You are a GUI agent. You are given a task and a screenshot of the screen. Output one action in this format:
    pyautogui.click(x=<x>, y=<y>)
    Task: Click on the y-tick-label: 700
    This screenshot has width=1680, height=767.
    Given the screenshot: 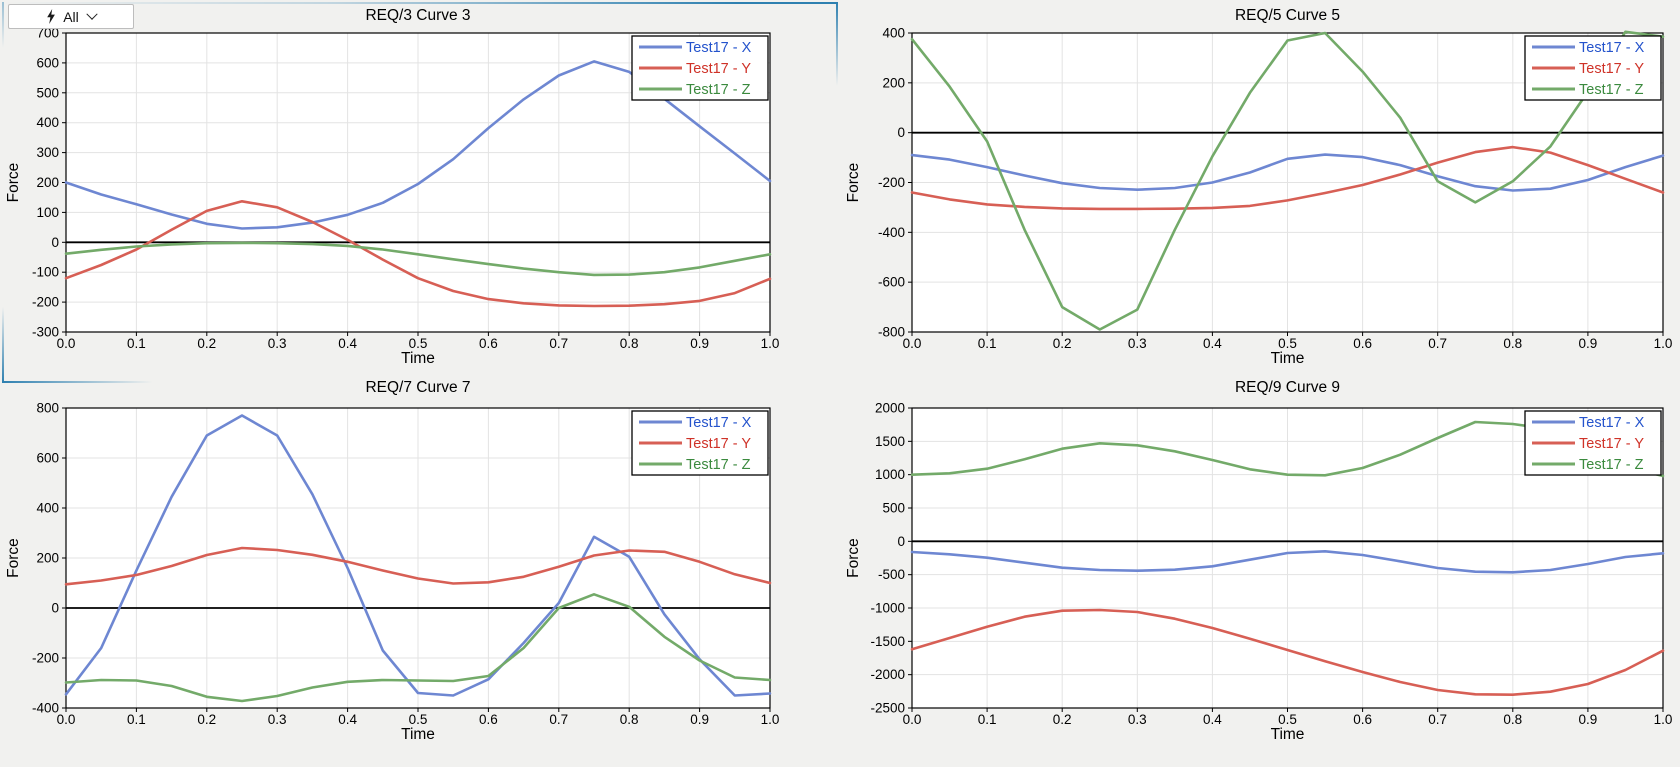 What is the action you would take?
    pyautogui.click(x=47, y=33)
    